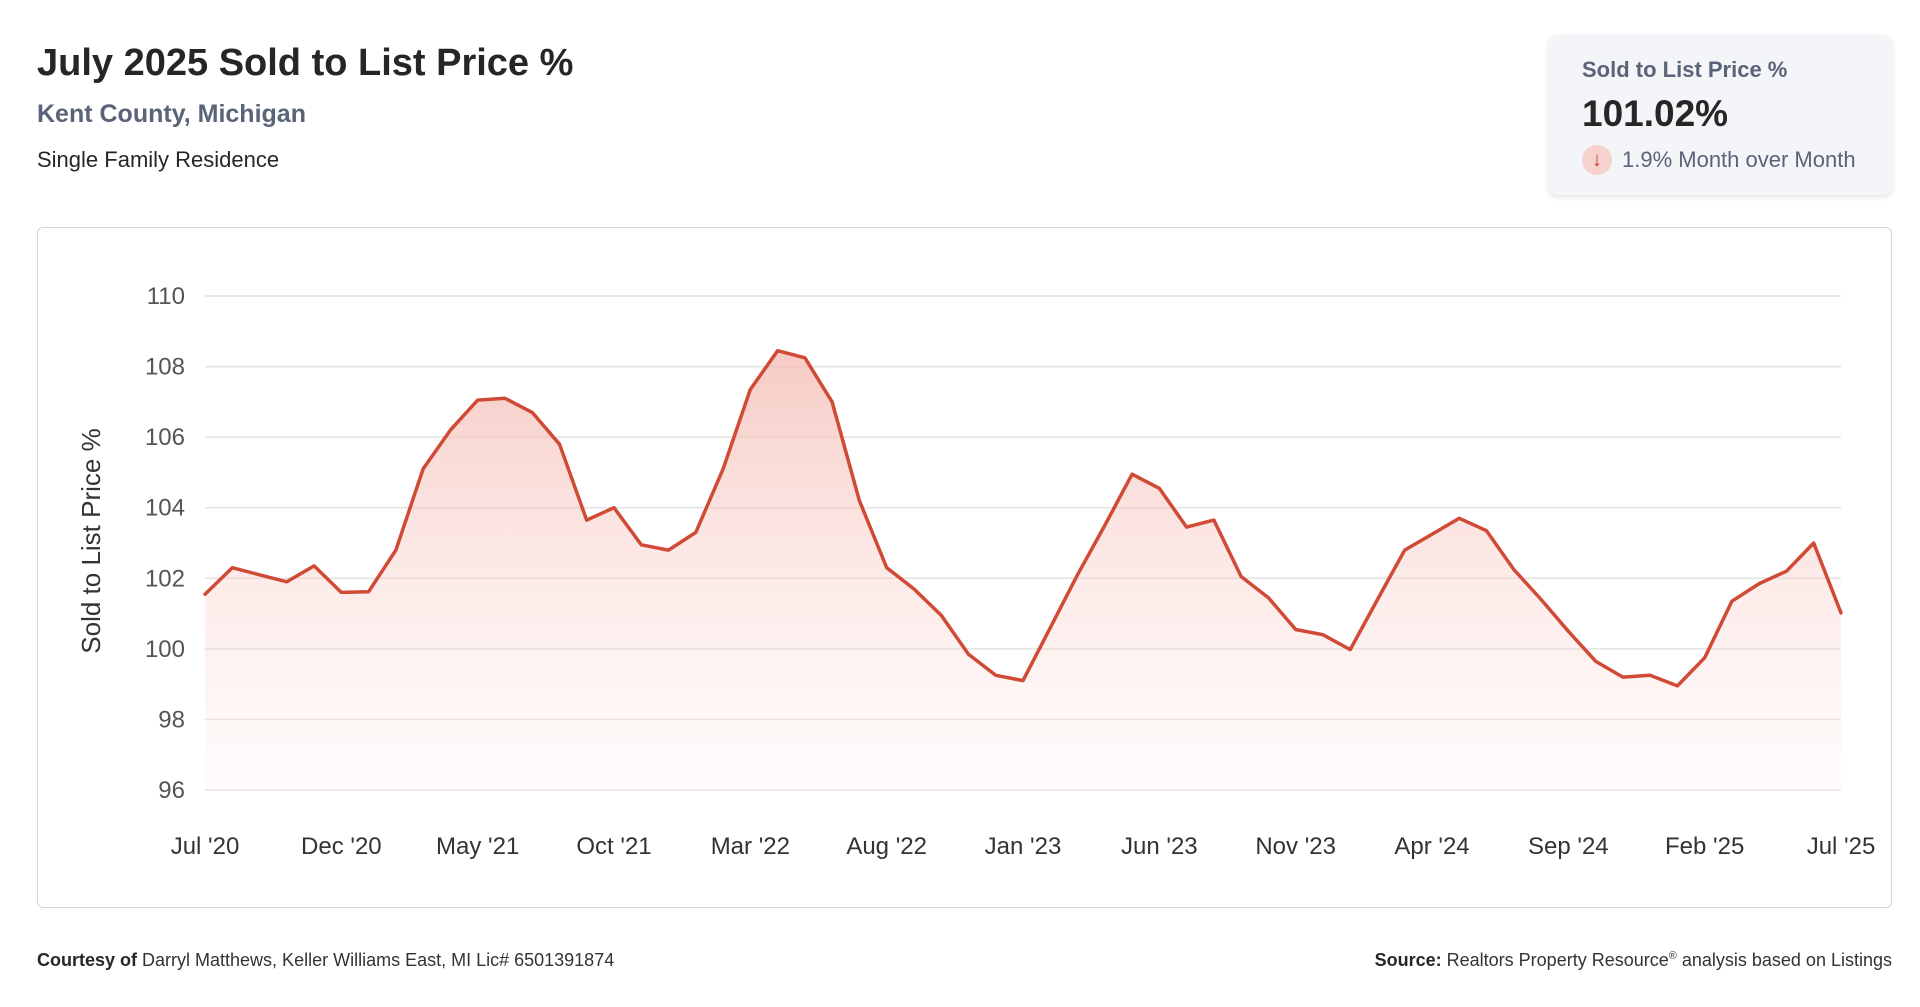 This screenshot has width=1920, height=1007. Describe the element at coordinates (886, 846) in the screenshot. I see `x-tick-label: Aug '22` at that location.